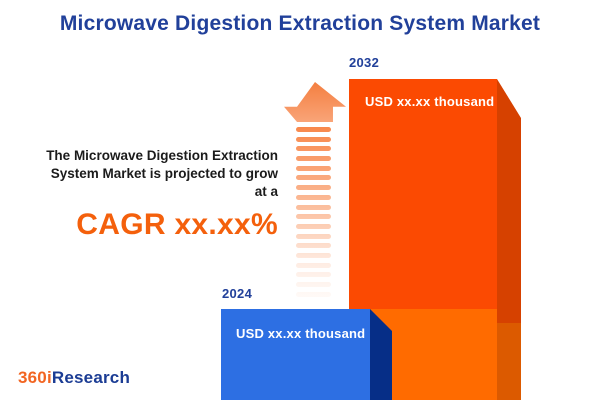 This screenshot has height=400, width=600. What do you see at coordinates (237, 293) in the screenshot?
I see `bar-year-label-2024: 2024` at bounding box center [237, 293].